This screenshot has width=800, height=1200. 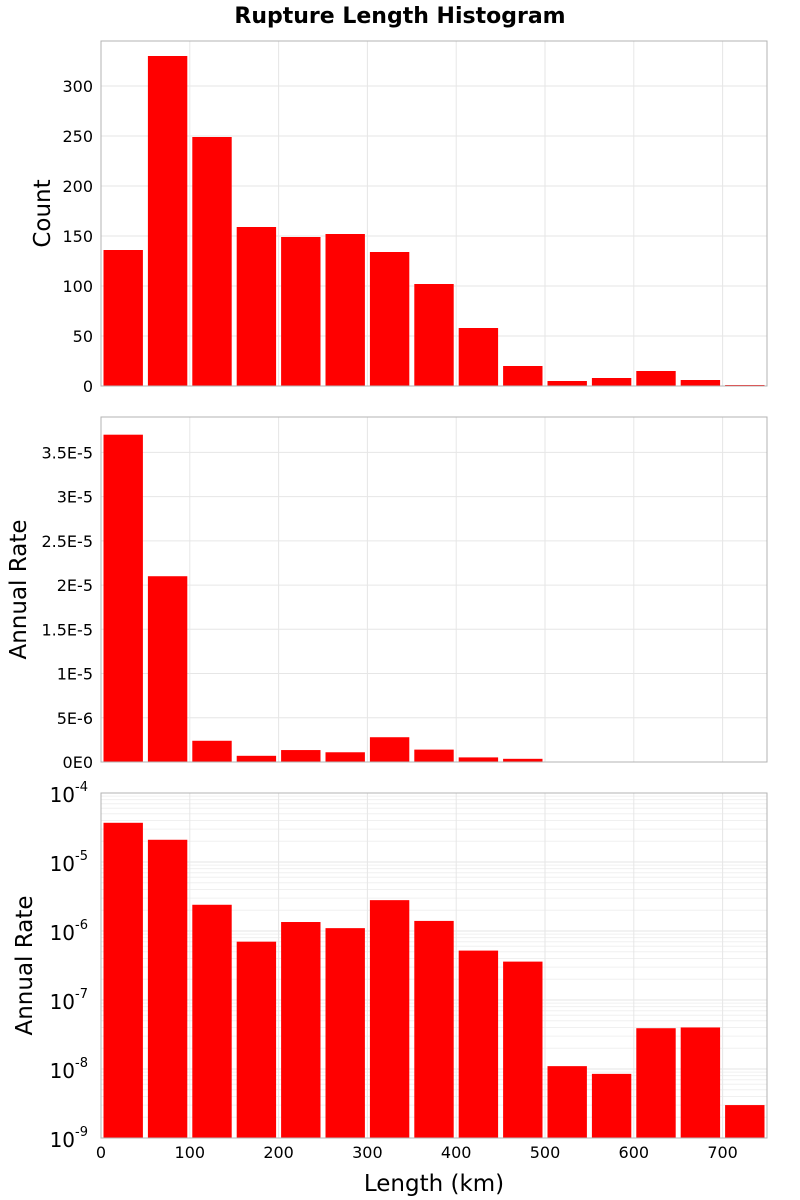 I want to click on x-tick-label: 0, so click(x=101, y=1152).